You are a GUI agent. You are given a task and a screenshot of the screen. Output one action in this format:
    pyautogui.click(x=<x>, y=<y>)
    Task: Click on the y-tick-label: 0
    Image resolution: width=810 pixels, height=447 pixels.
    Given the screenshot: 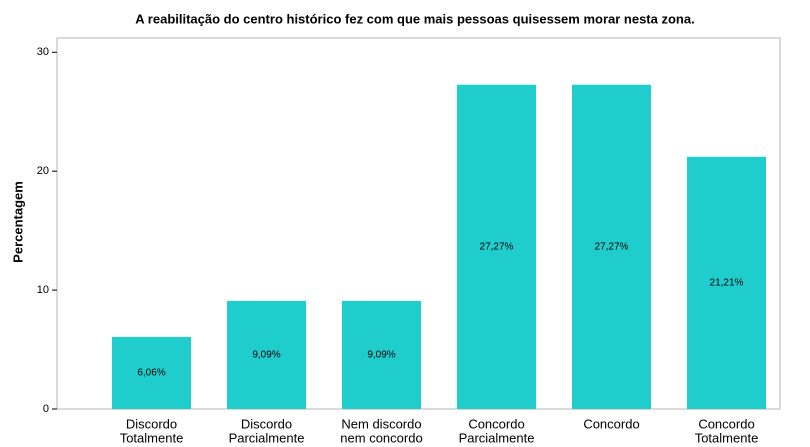 What is the action you would take?
    pyautogui.click(x=46, y=409)
    